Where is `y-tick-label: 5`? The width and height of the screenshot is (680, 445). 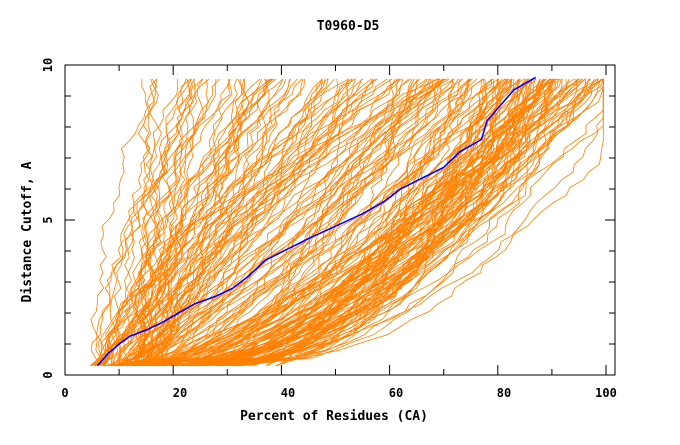
y-tick-label: 5 is located at coordinates (48, 219).